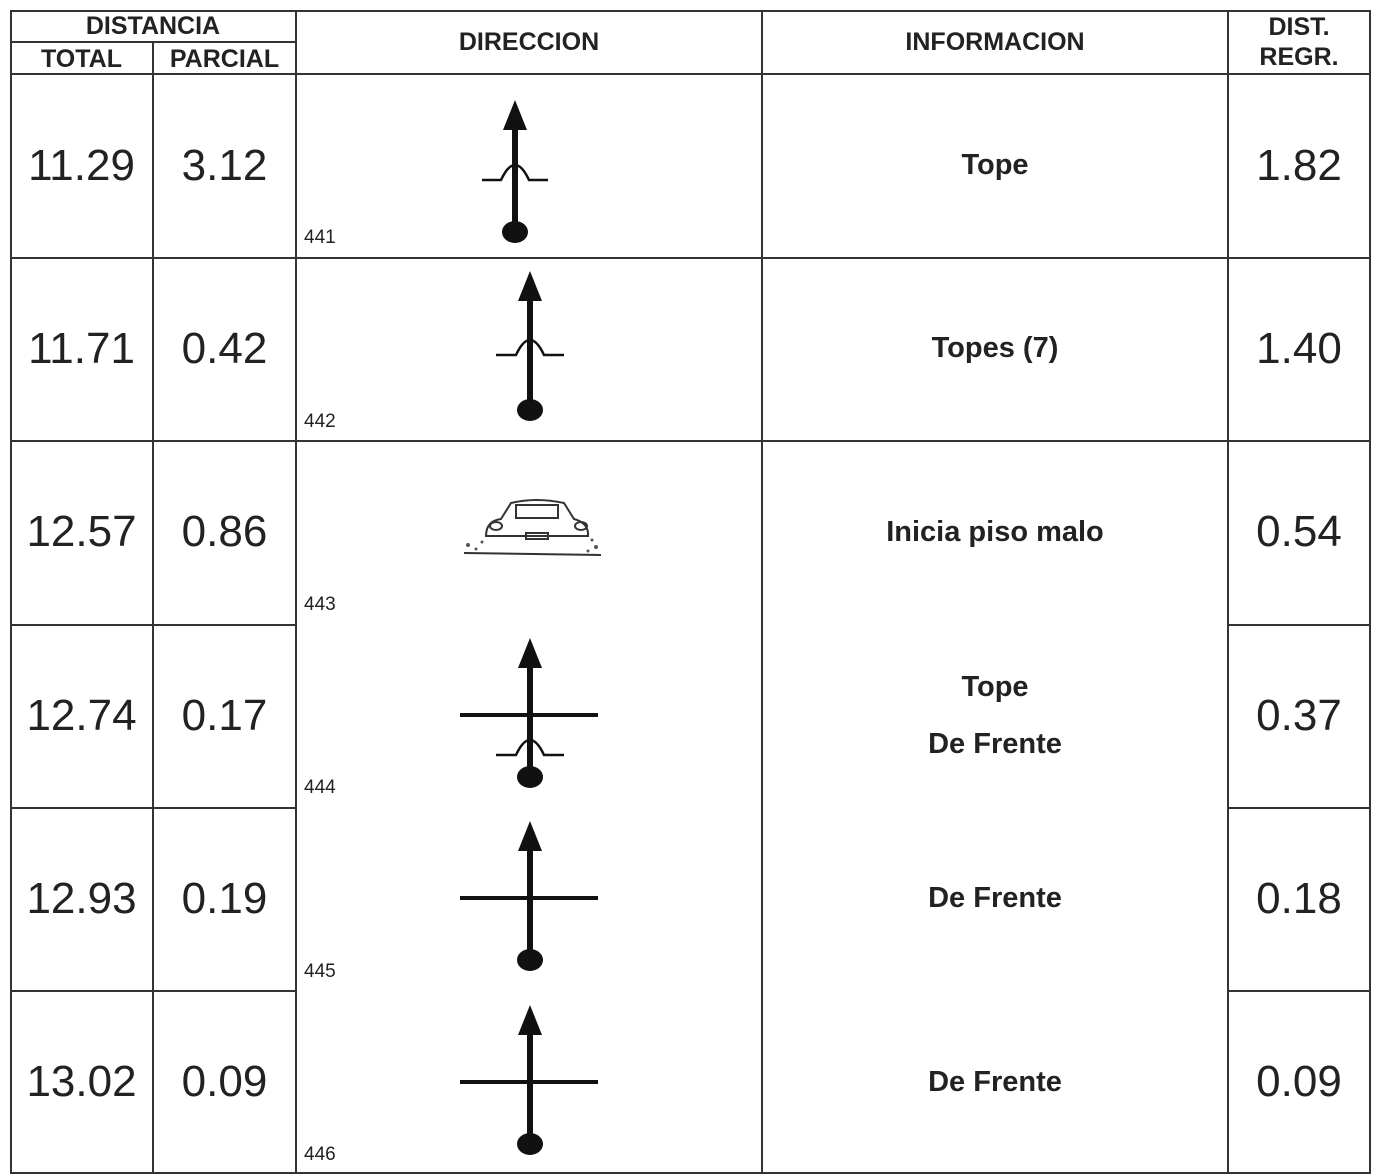 Image resolution: width=1378 pixels, height=1174 pixels. What do you see at coordinates (320, 421) in the screenshot?
I see `waypoint-id: 442` at bounding box center [320, 421].